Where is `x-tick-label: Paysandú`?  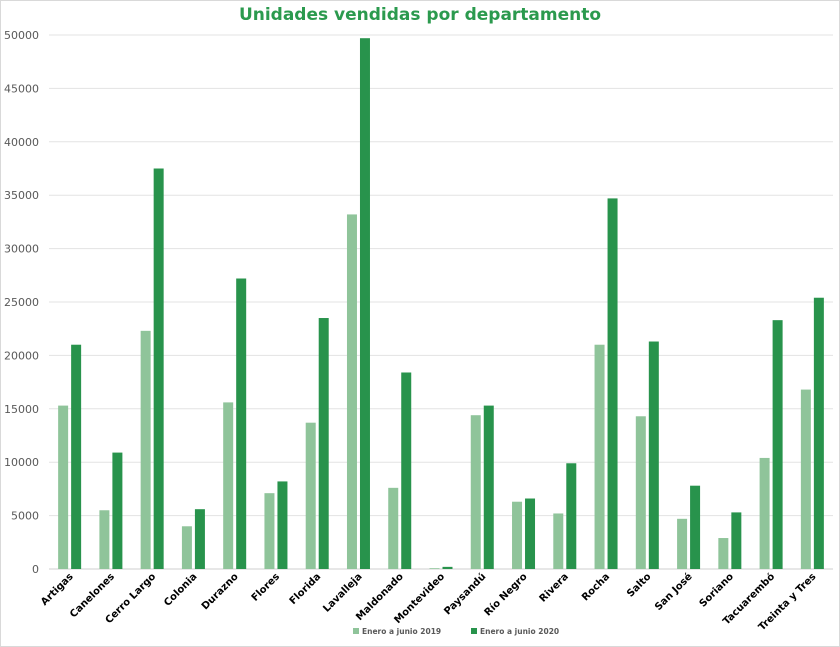 x-tick-label: Paysandú is located at coordinates (465, 594).